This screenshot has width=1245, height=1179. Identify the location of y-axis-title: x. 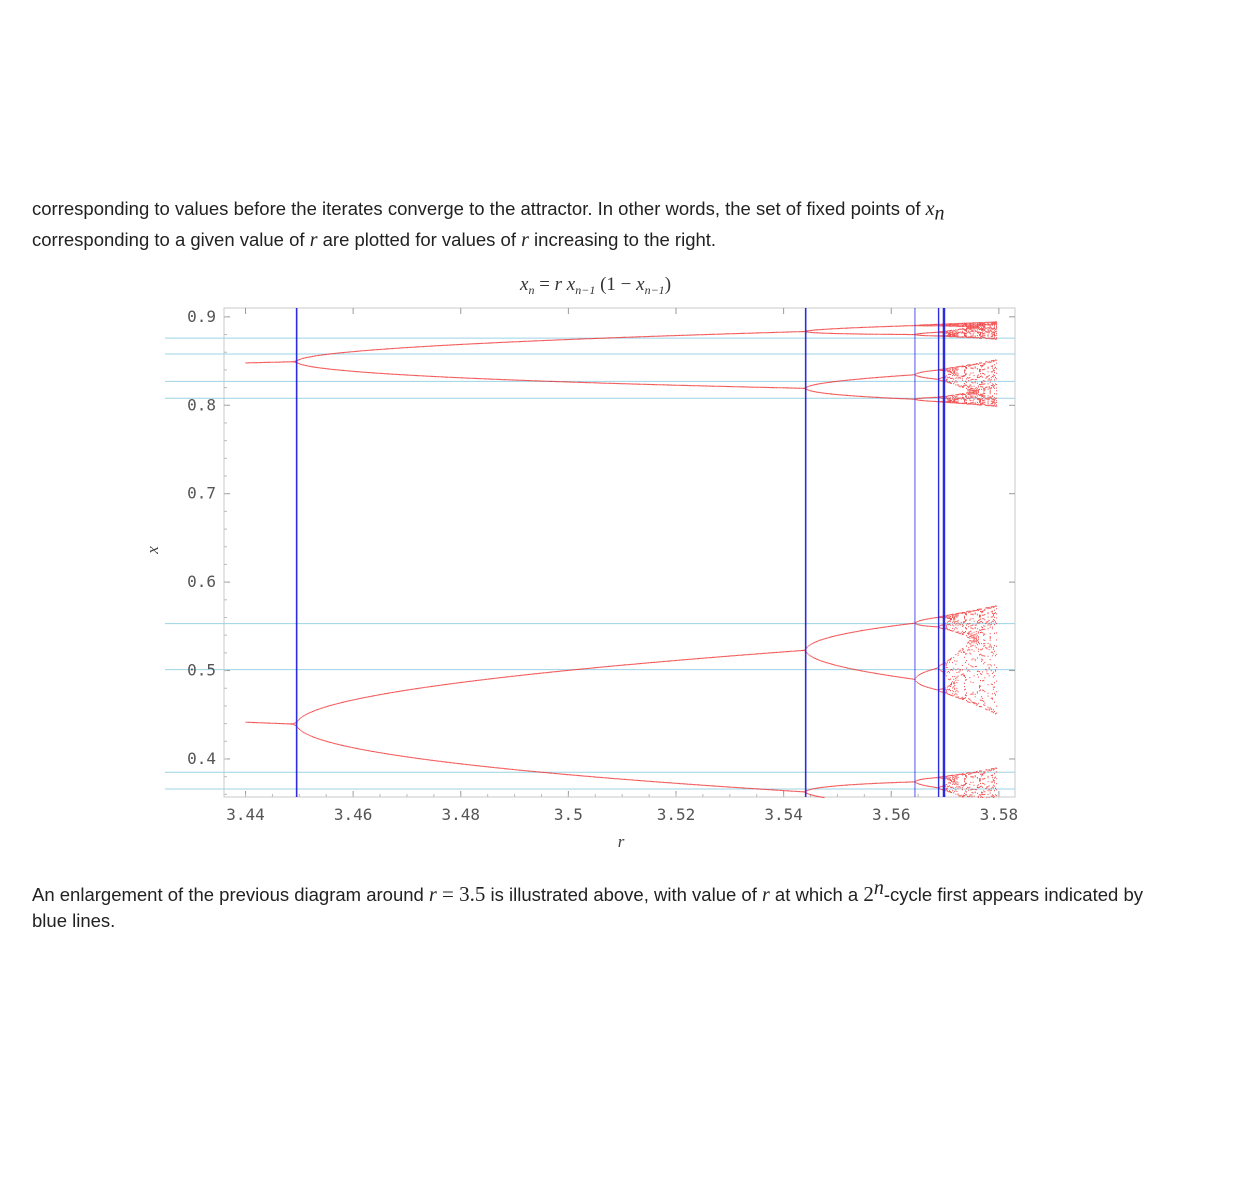
(152, 550).